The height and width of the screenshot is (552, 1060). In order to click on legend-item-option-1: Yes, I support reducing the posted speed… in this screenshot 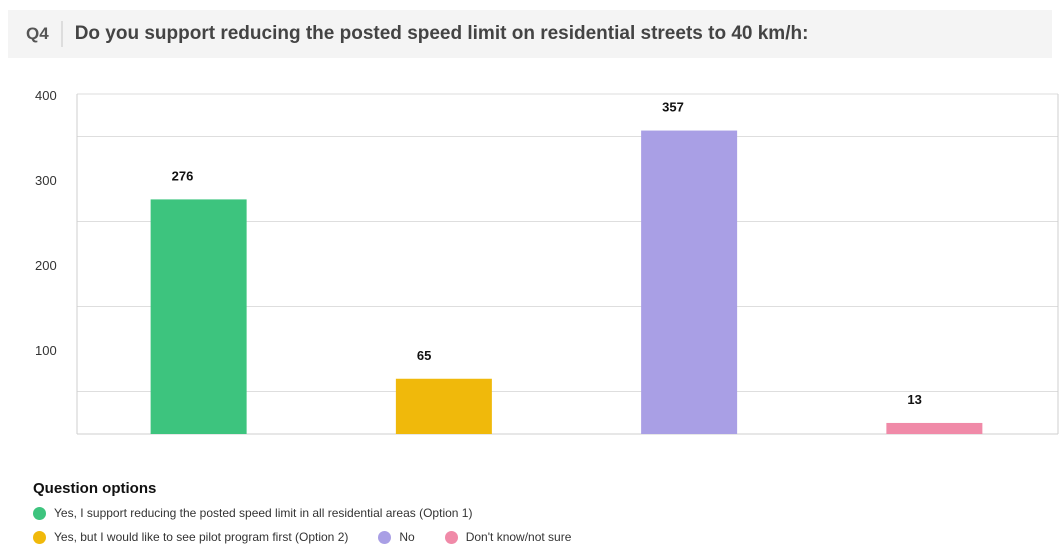, I will do `click(252, 513)`.